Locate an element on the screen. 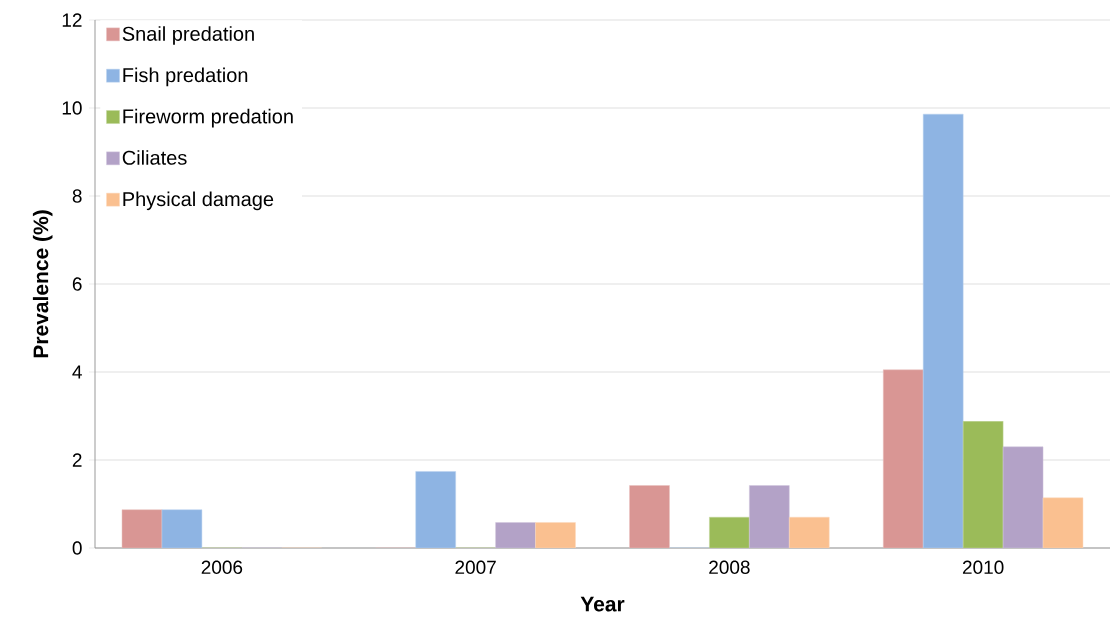 This screenshot has width=1110, height=641. y-tick-label: 10 is located at coordinates (72, 108).